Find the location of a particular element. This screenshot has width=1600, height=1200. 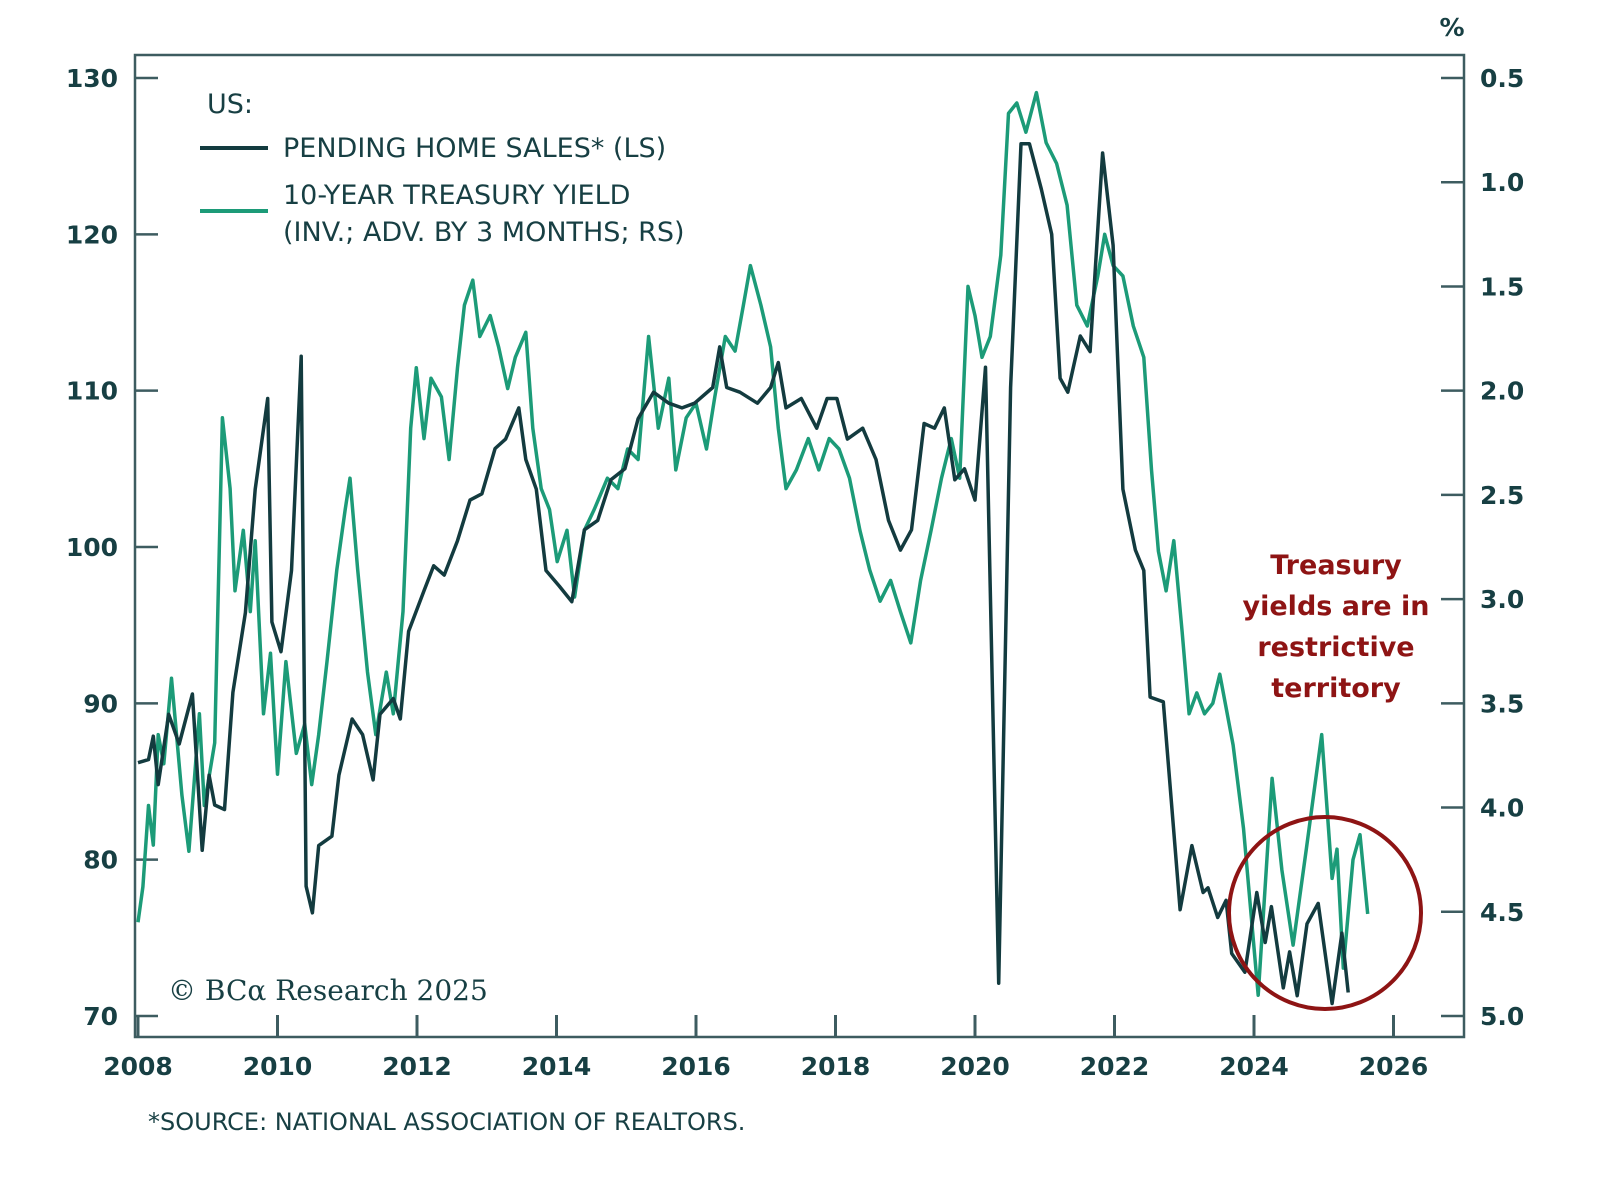

right-axis-tick-label: 1.0 is located at coordinates (1502, 182).